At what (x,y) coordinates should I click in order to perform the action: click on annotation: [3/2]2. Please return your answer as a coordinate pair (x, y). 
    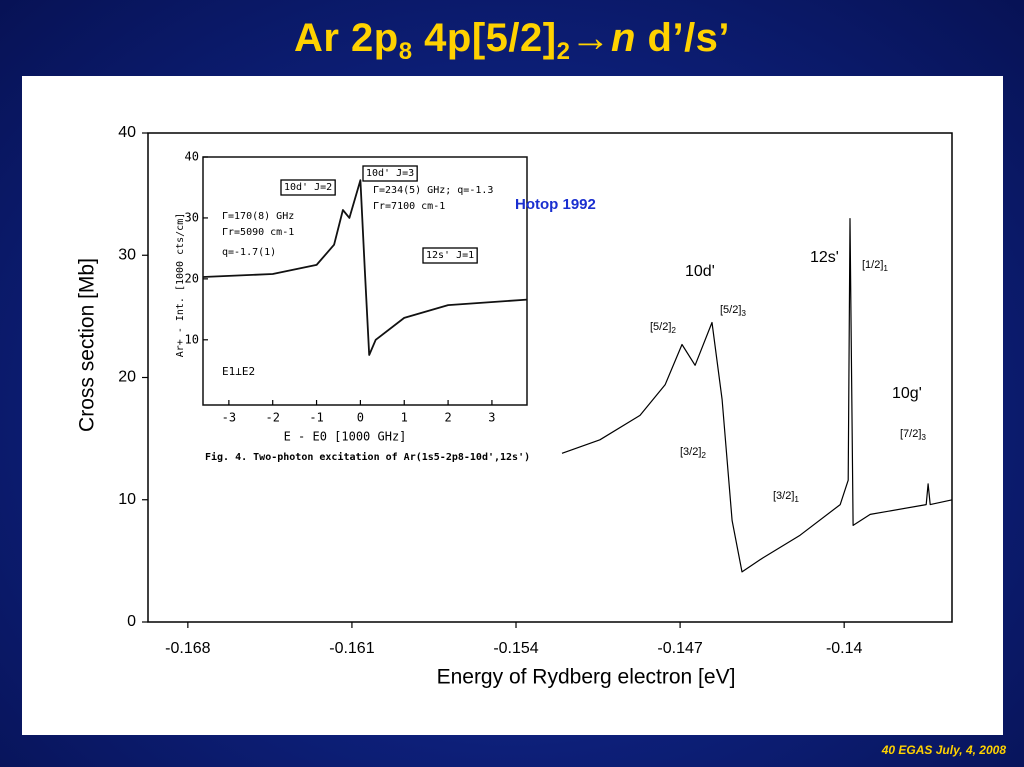
    Looking at the image, I should click on (693, 453).